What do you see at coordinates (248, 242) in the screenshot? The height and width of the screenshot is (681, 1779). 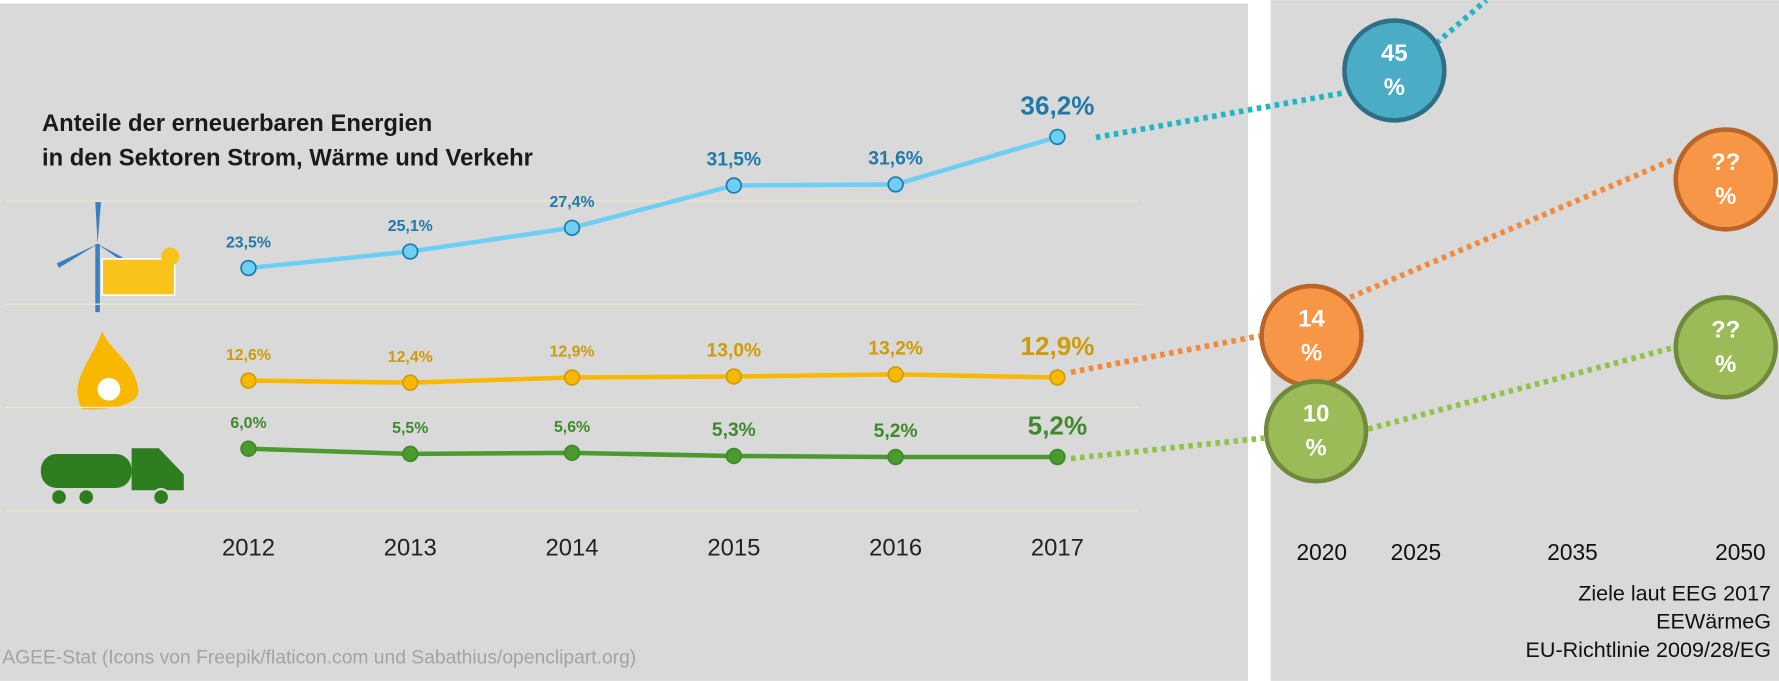 I see `value-label: 23,5%` at bounding box center [248, 242].